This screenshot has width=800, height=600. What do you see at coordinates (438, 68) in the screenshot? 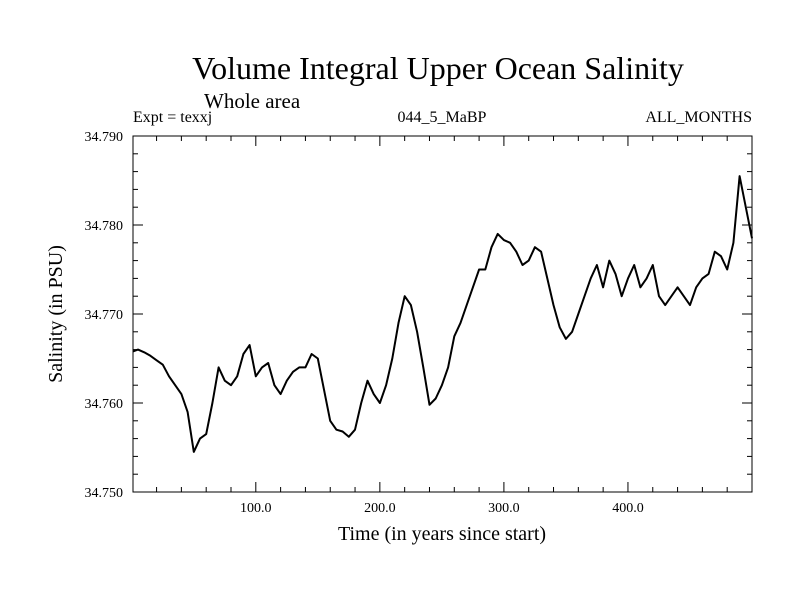
I see `chart-title: Volume Integral Upper Ocean Salinity` at bounding box center [438, 68].